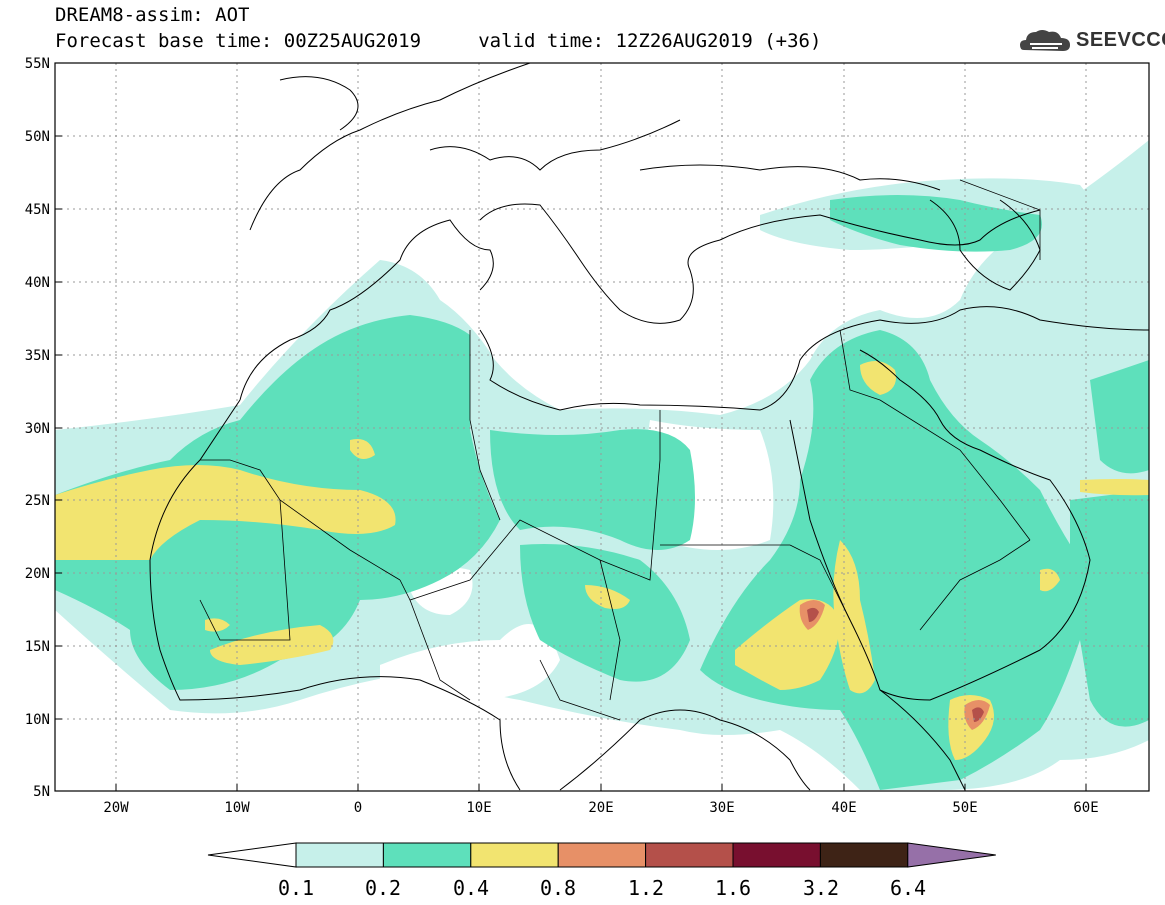 The width and height of the screenshot is (1165, 905). Describe the element at coordinates (646, 888) in the screenshot. I see `colorbar-label: 1.2` at that location.